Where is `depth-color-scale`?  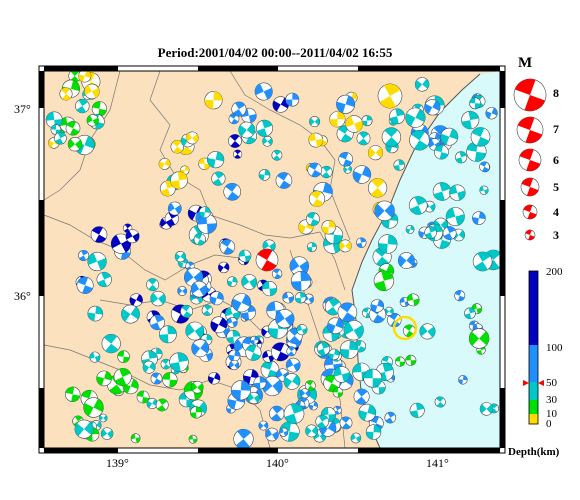 depth-color-scale is located at coordinates (533, 347).